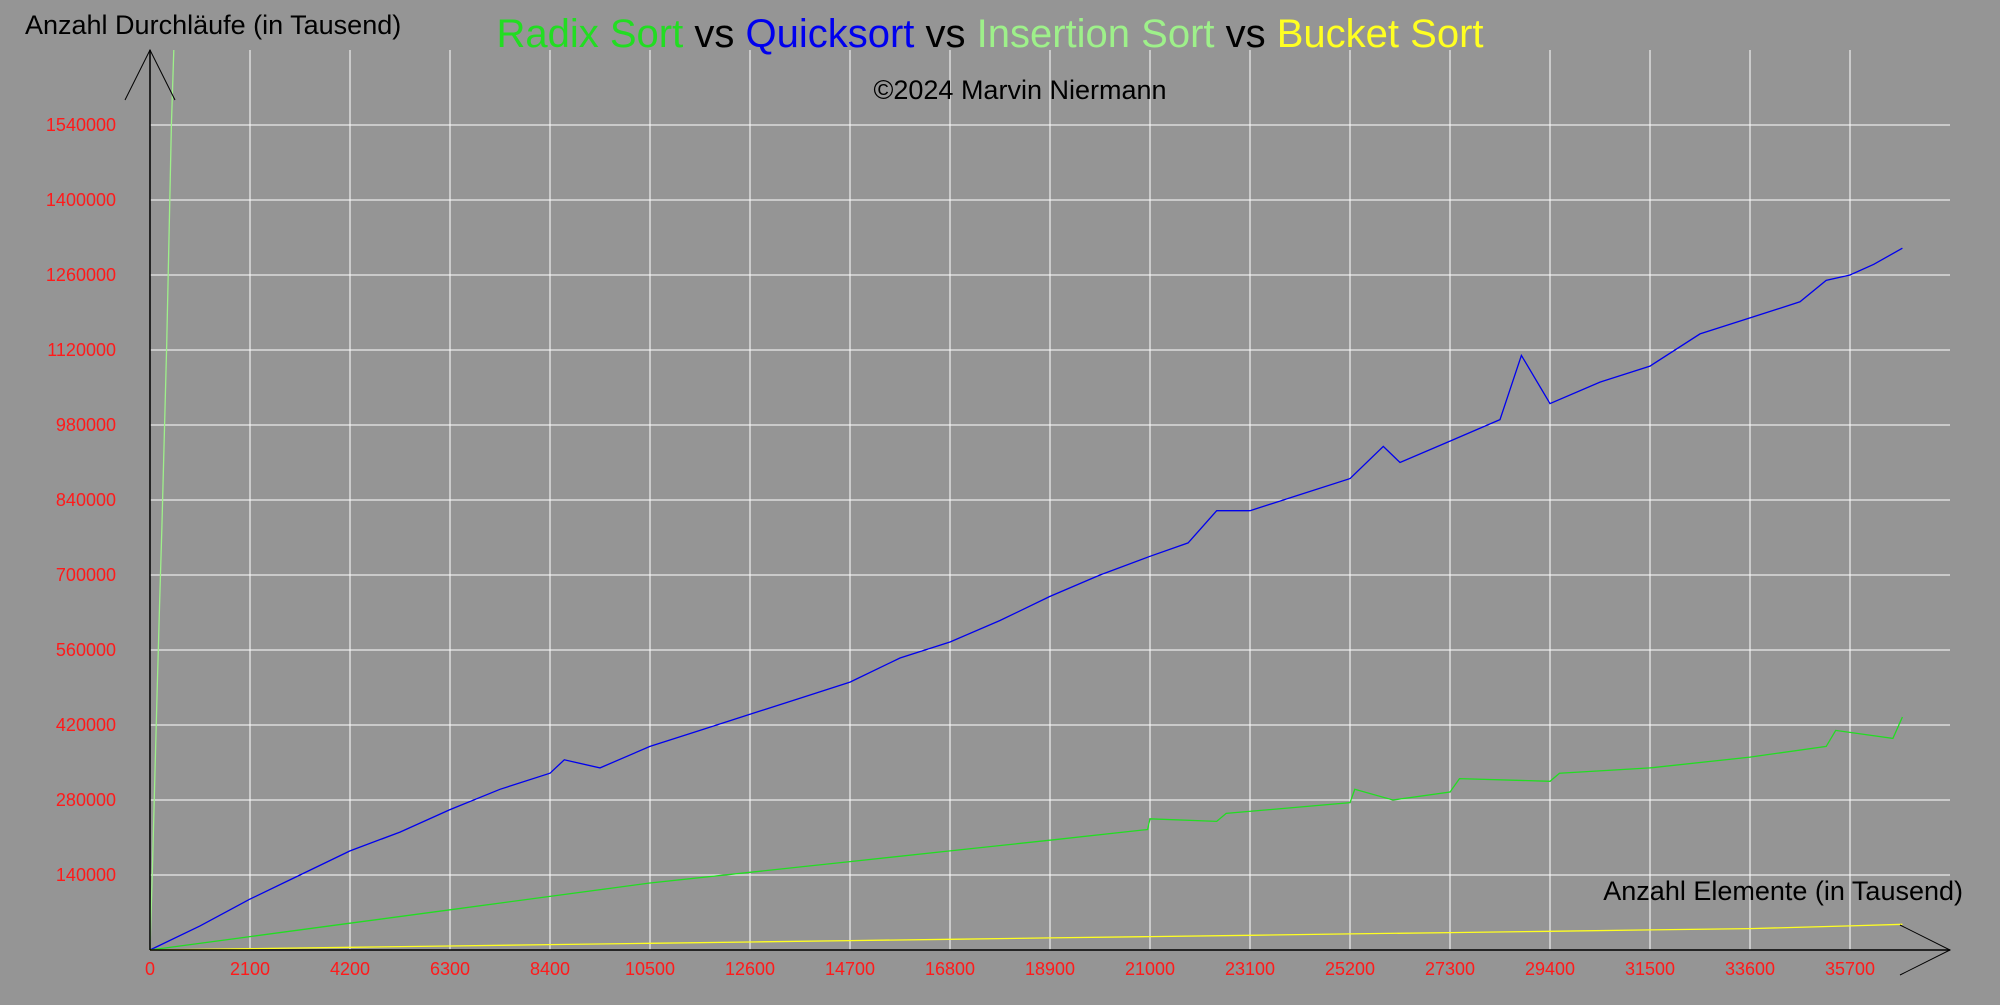 The width and height of the screenshot is (2000, 1005). What do you see at coordinates (1350, 969) in the screenshot?
I see `x-tick-label: 25200` at bounding box center [1350, 969].